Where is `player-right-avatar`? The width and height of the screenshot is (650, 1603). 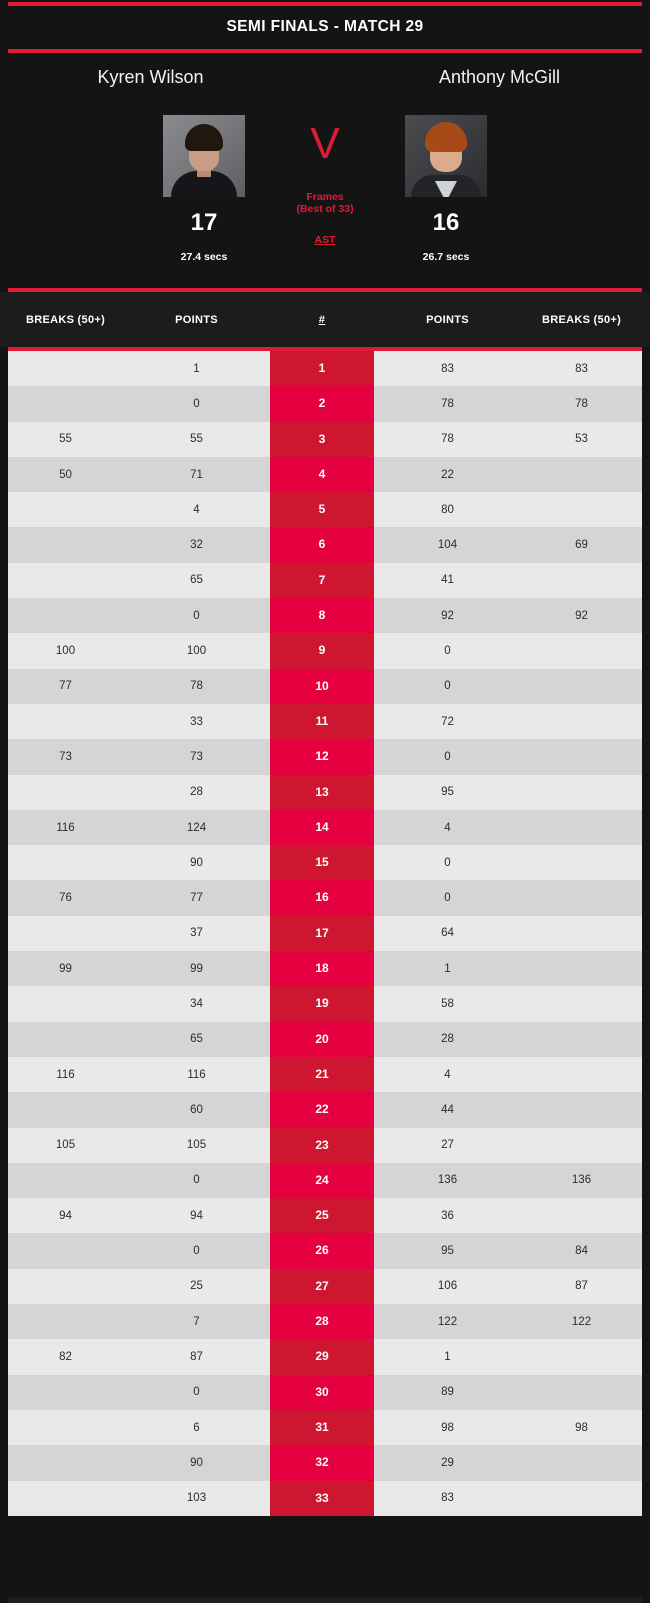
player-right-avatar is located at coordinates (446, 156).